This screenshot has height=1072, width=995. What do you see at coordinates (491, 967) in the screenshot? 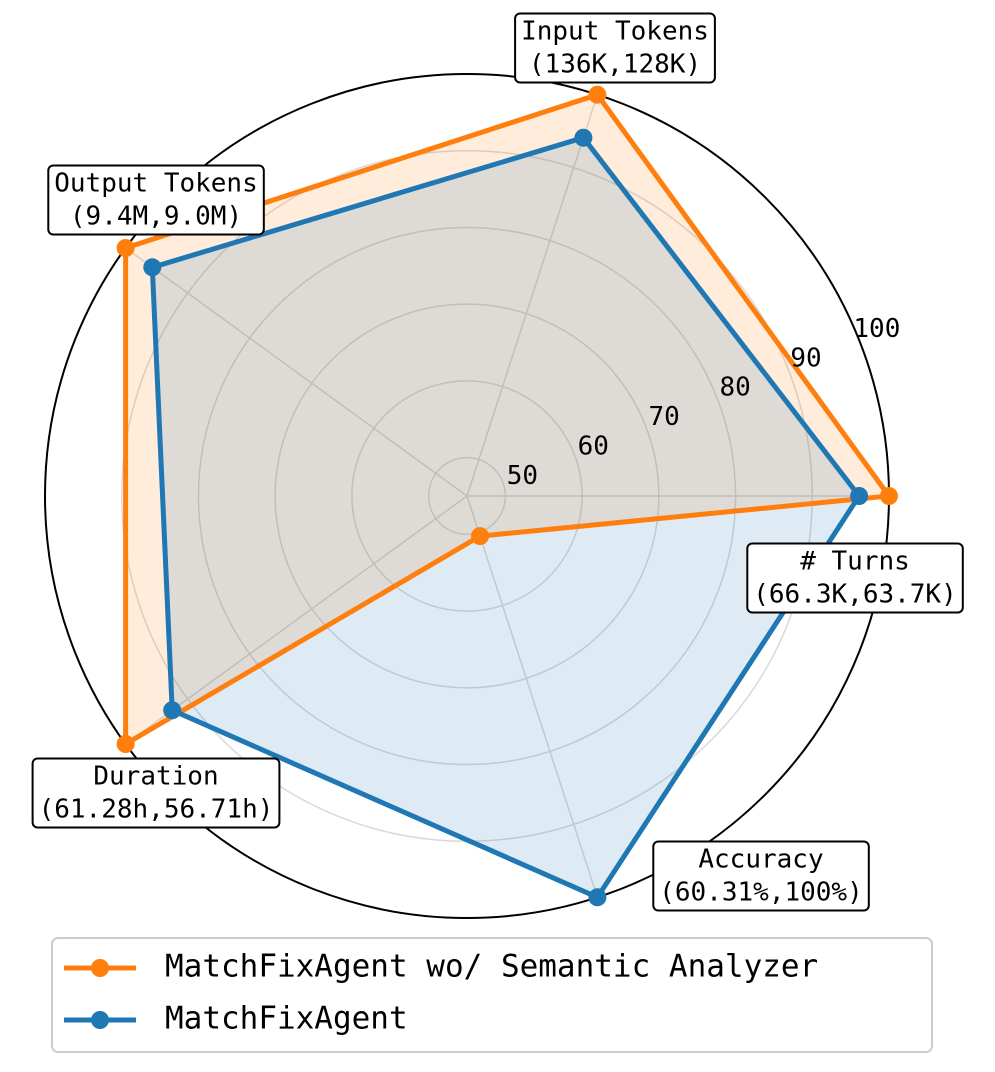
I see `legend-label: MatchFixAgent wo/ Semantic Analyzer` at bounding box center [491, 967].